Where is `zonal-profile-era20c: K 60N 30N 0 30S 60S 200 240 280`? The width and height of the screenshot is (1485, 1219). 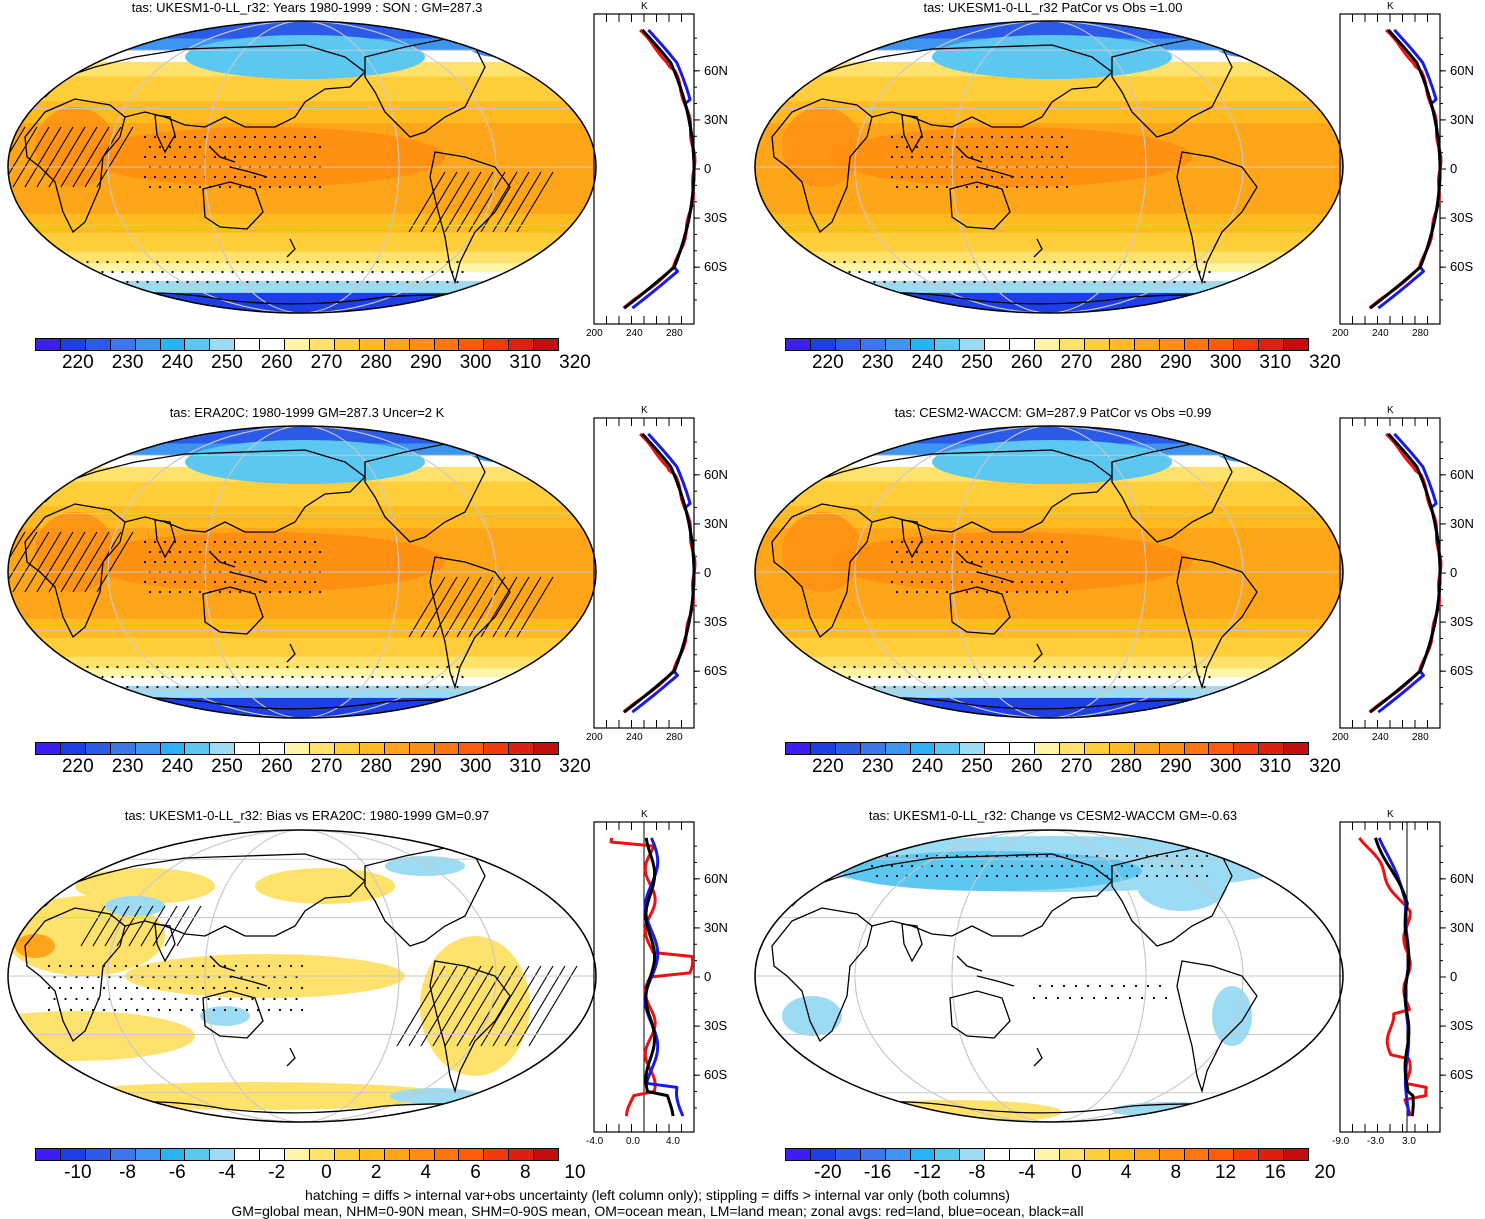
zonal-profile-era20c: K 60N 30N 0 30S 60S 200 240 280 is located at coordinates (657, 577).